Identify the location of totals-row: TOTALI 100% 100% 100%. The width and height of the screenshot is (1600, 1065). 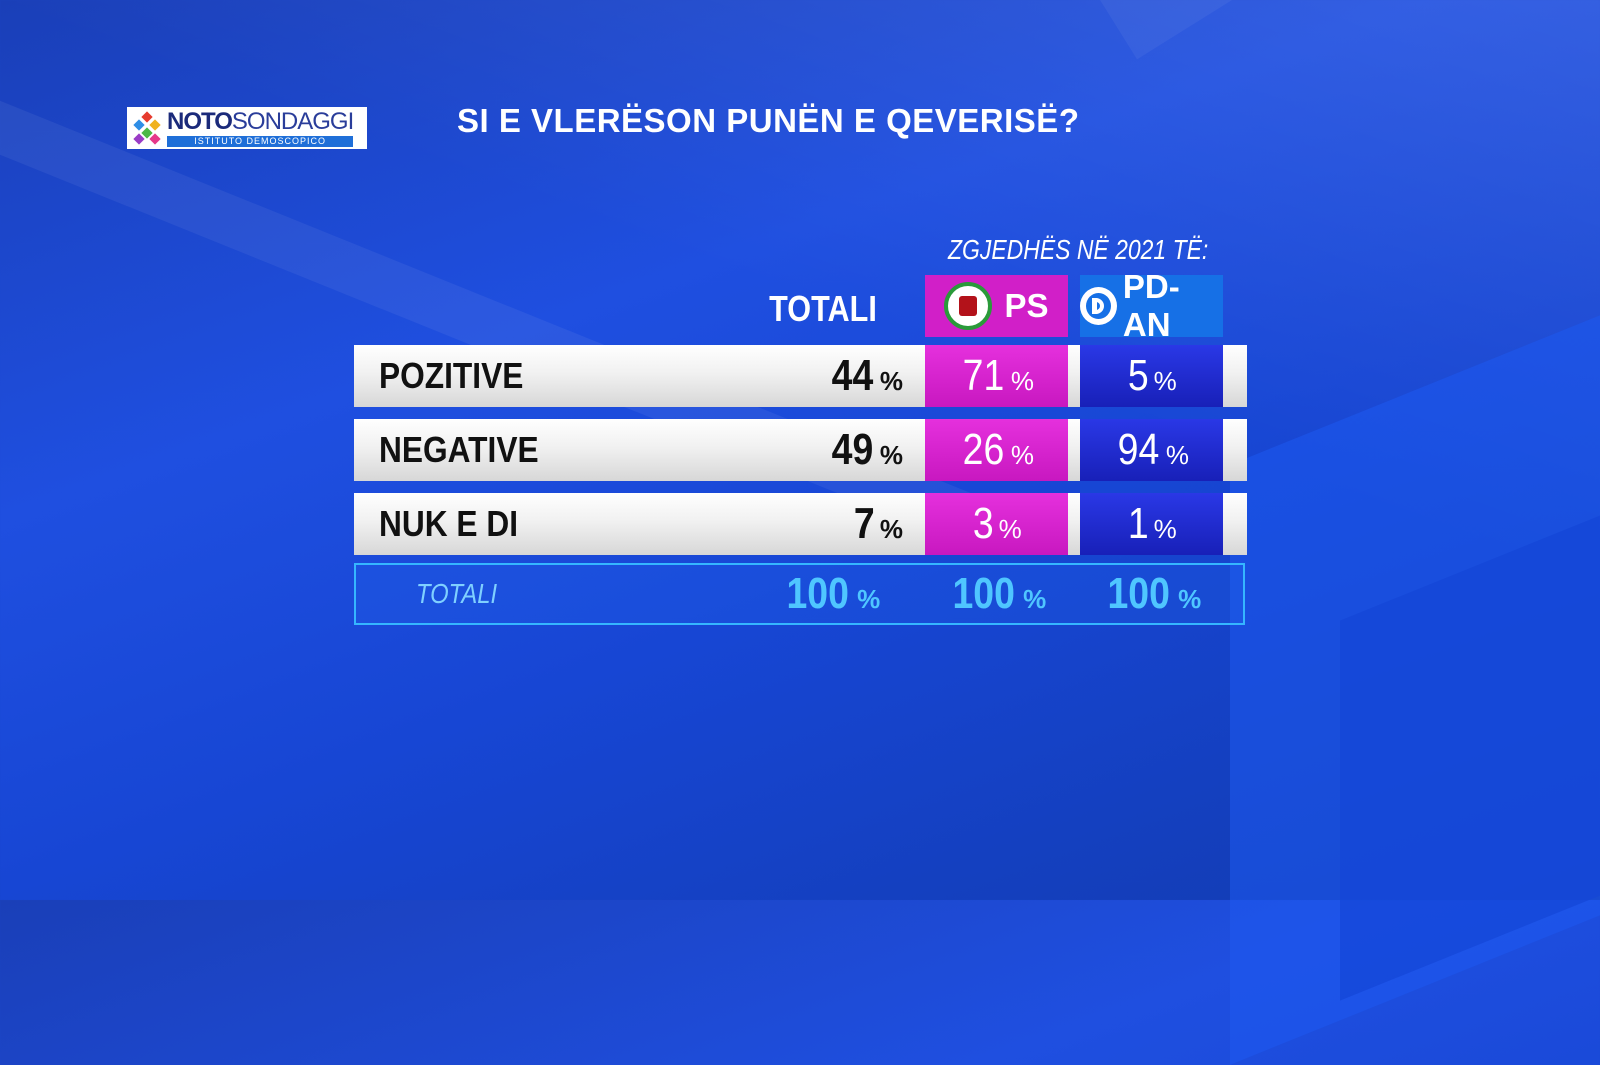
(799, 594).